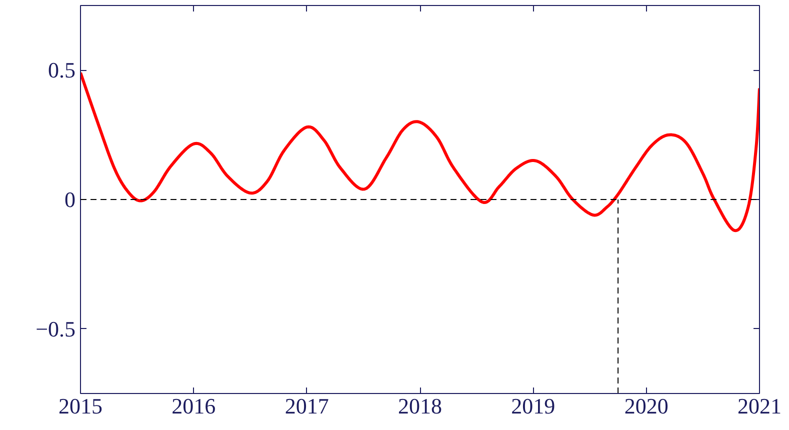 This screenshot has width=789, height=430. I want to click on y-tick-label: 0, so click(70, 199).